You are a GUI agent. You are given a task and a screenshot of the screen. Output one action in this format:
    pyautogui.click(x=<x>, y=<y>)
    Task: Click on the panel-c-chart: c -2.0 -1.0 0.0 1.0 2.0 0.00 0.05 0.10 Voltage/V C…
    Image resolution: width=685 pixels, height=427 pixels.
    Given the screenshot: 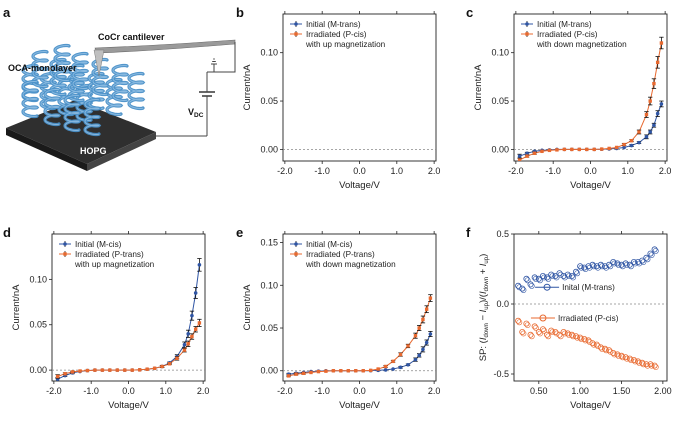 What is the action you would take?
    pyautogui.click(x=568, y=98)
    